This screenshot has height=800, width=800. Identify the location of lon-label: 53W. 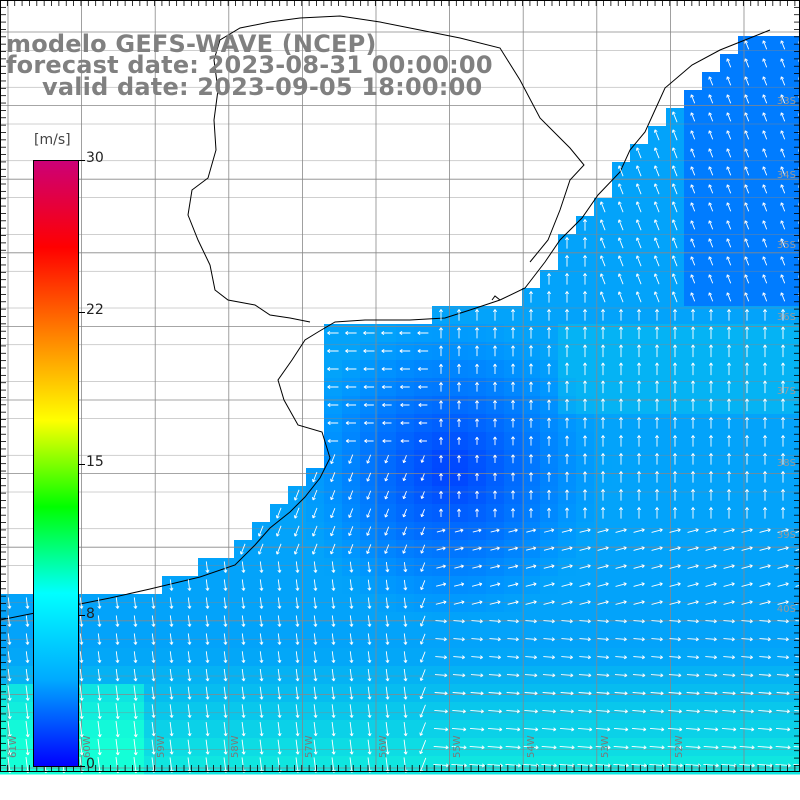
(605, 746).